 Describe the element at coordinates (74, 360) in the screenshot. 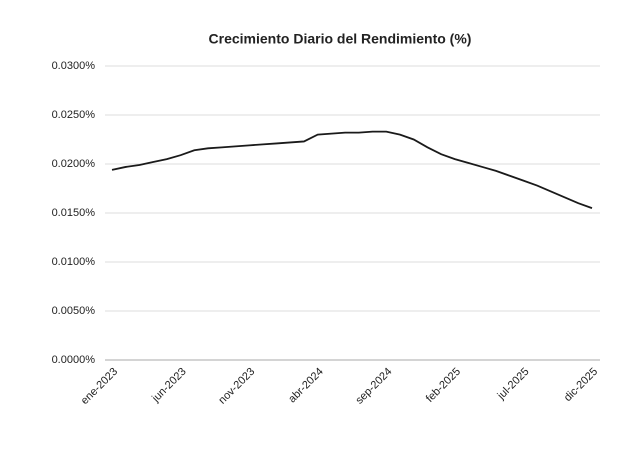

I see `y-tick-label: 0.0000%` at that location.